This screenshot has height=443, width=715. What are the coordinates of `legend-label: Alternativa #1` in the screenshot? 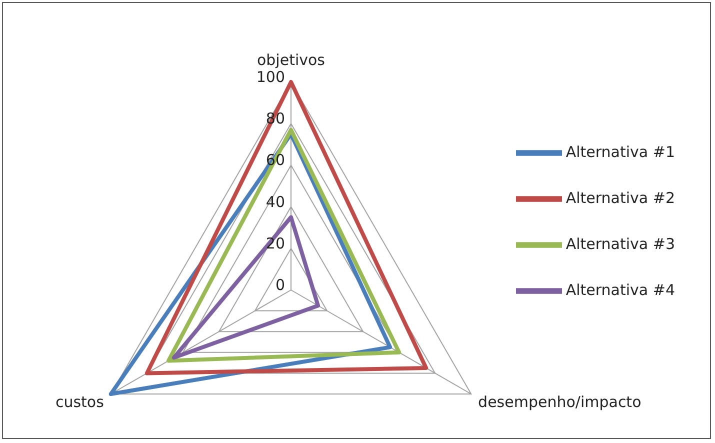 It's located at (620, 151).